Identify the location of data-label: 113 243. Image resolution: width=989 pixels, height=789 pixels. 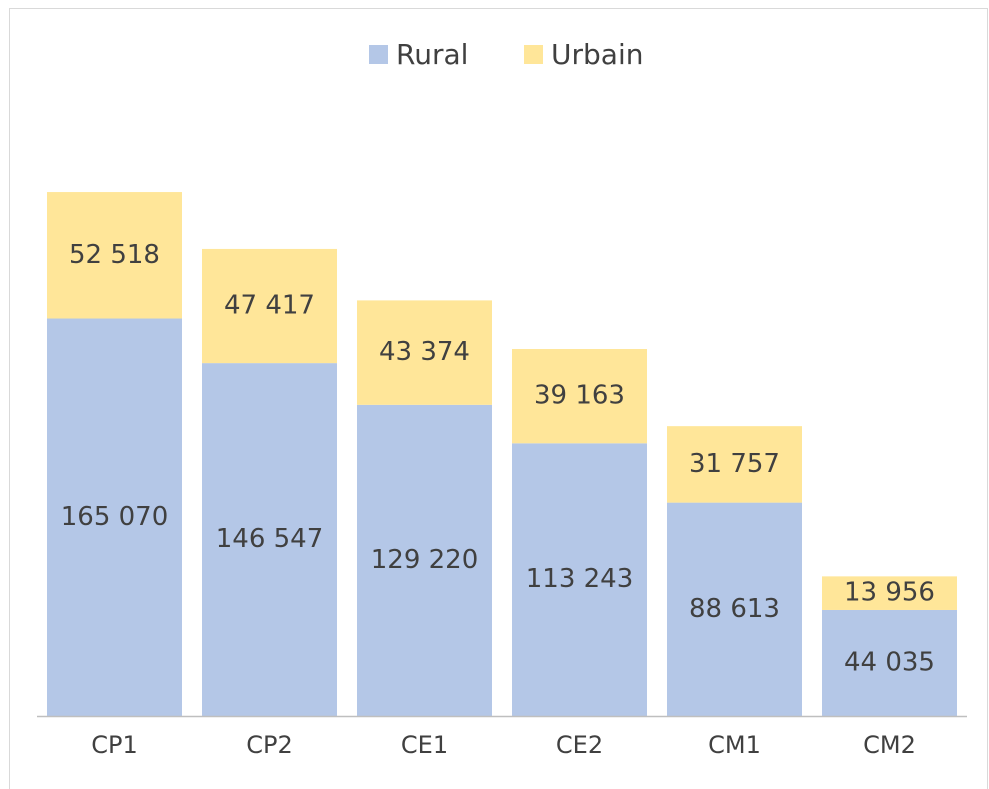
(580, 579).